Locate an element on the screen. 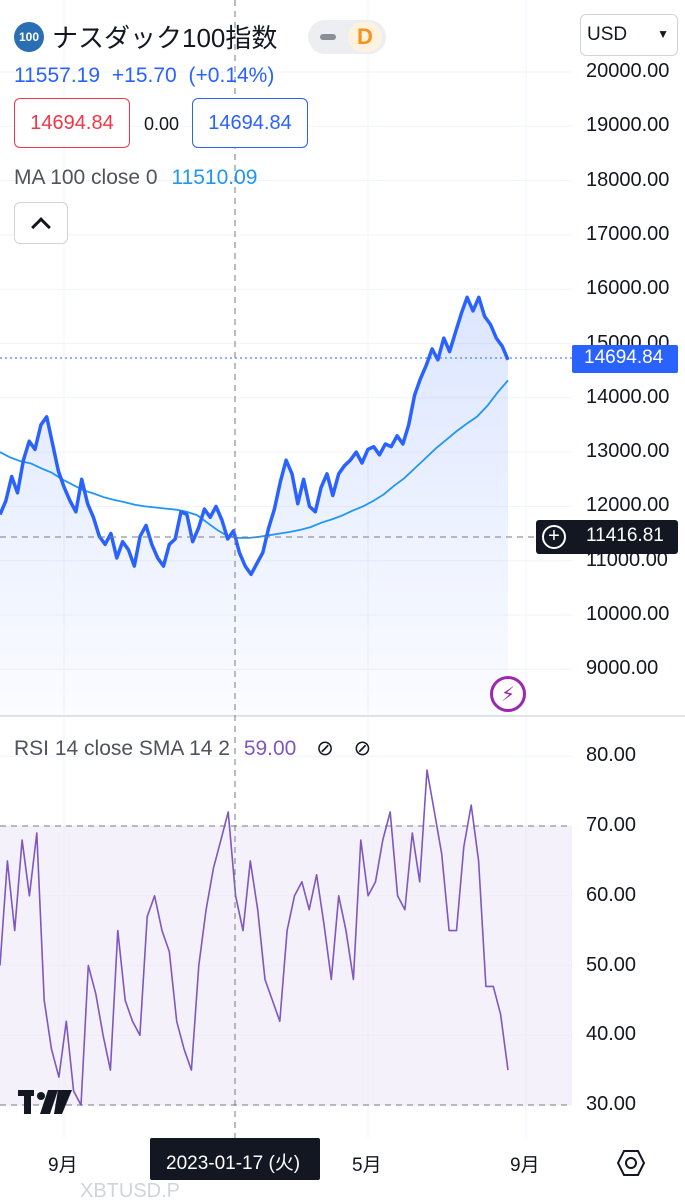 The image size is (685, 1200). rsi-axis-label: 50.00 is located at coordinates (611, 964).